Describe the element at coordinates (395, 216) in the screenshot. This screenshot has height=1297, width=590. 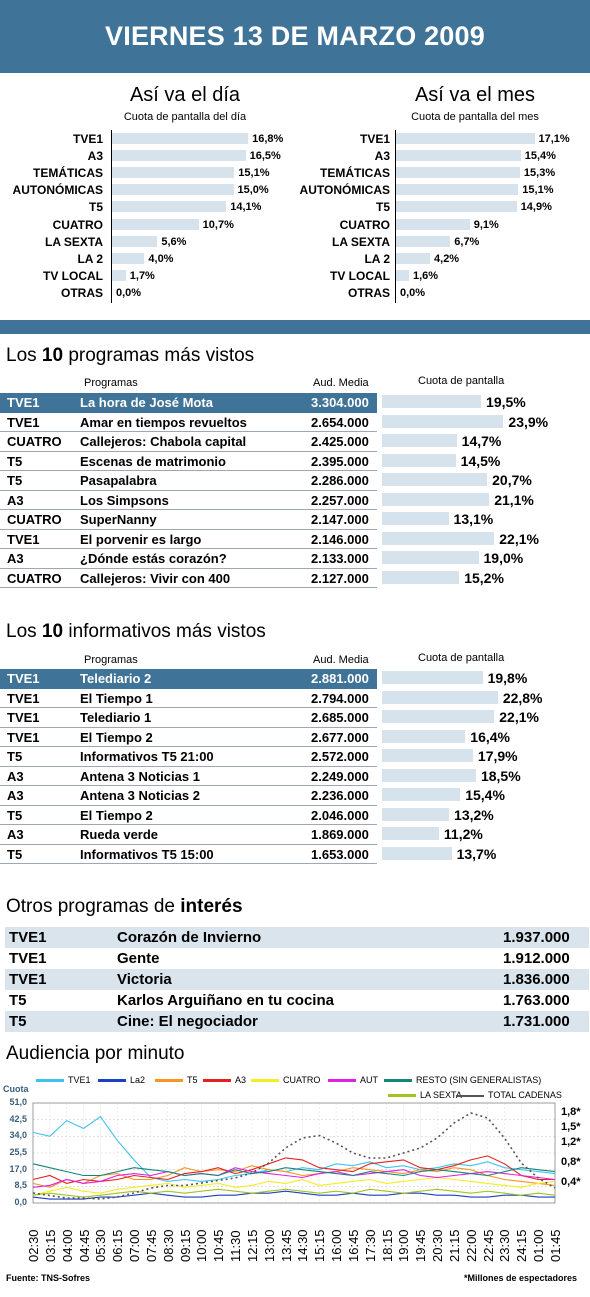
I see `month-axis-line` at that location.